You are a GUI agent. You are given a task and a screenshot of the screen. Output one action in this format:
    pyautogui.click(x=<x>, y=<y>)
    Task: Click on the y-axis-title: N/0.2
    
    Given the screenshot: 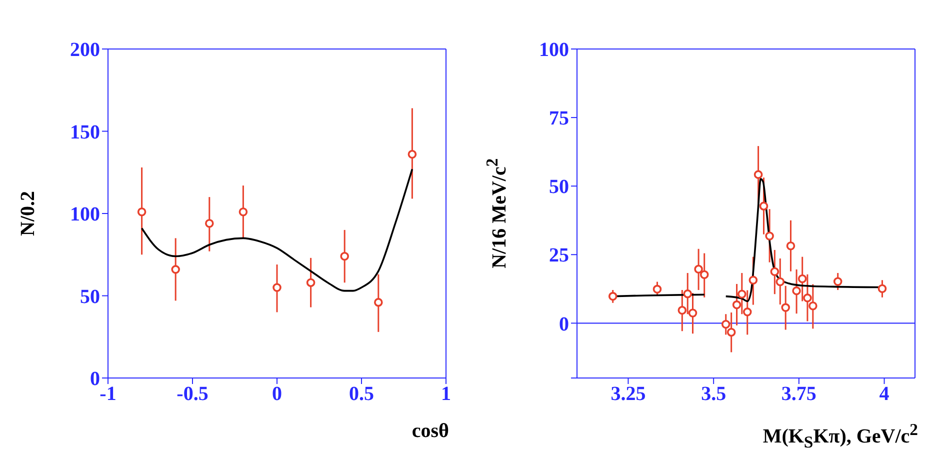 What is the action you would take?
    pyautogui.click(x=28, y=213)
    